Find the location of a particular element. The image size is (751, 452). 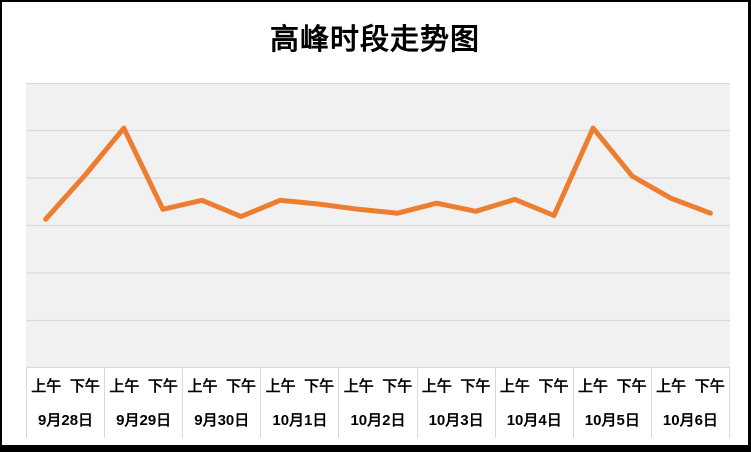

axis-day-column: 上午 下午 10月6日 is located at coordinates (691, 403).